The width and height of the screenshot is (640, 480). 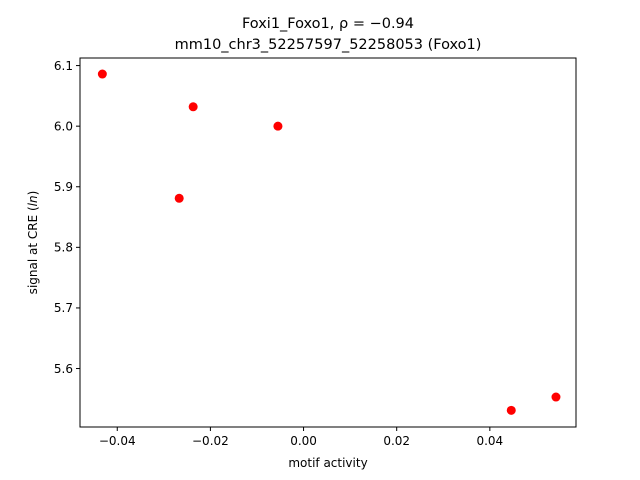 What do you see at coordinates (328, 24) in the screenshot?
I see `chart-title-line1: Foxi1_Foxo1, ρ = −0.94` at bounding box center [328, 24].